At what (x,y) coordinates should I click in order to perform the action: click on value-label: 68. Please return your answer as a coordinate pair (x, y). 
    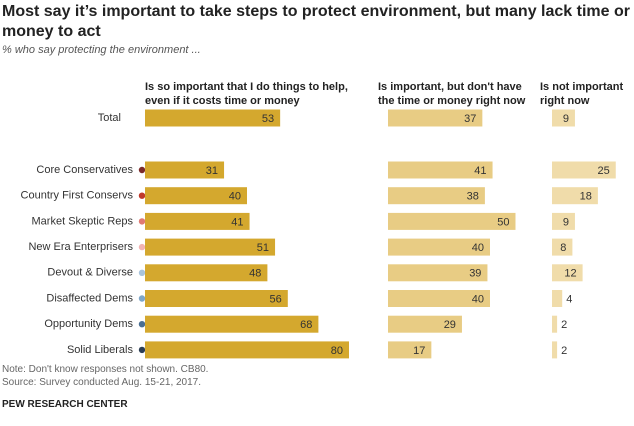
    Looking at the image, I should click on (306, 325).